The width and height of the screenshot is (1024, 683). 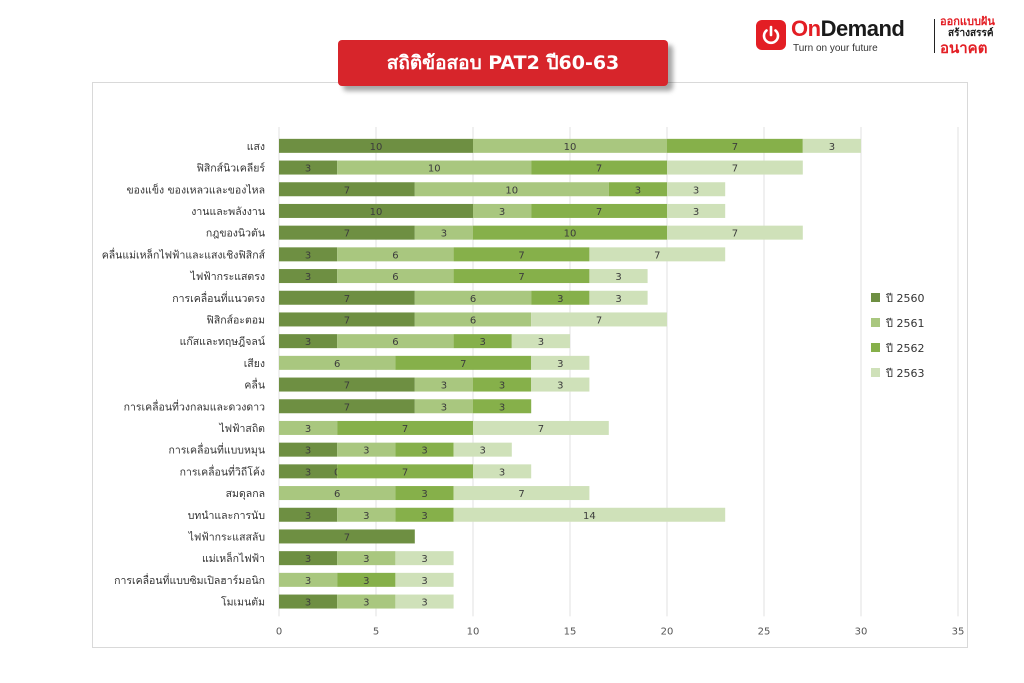 I want to click on x-tick-label: 15, so click(x=570, y=631).